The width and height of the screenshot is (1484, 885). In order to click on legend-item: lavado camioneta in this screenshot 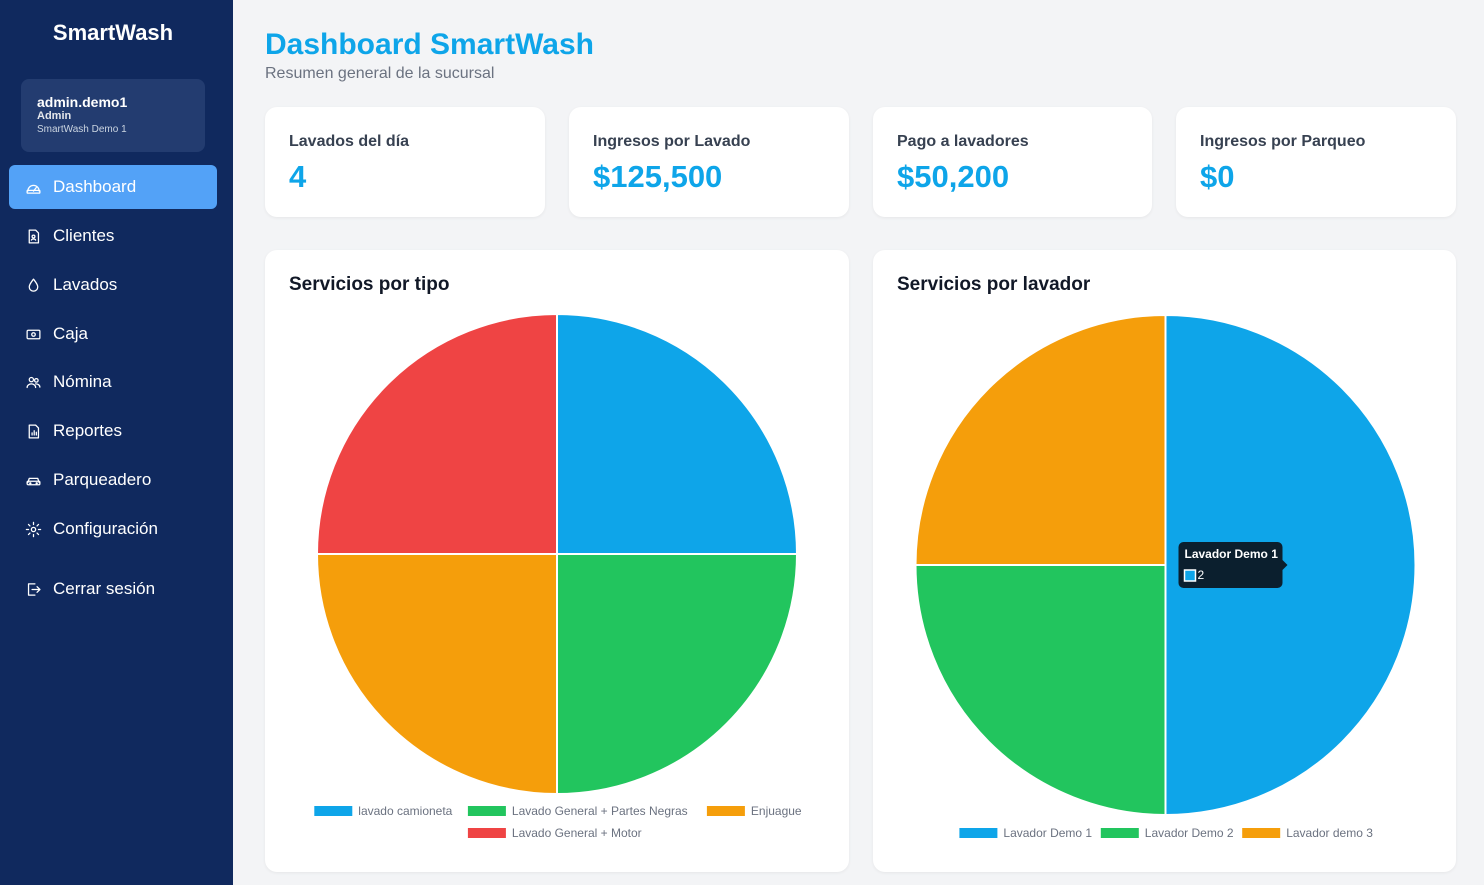, I will do `click(383, 811)`.